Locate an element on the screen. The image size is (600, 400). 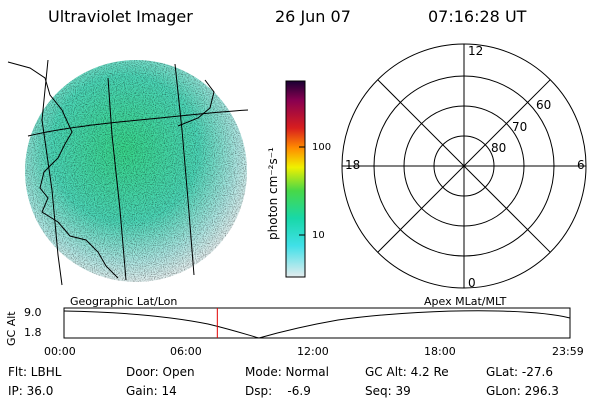
colorbar-tick-10: 10 is located at coordinates (318, 235).